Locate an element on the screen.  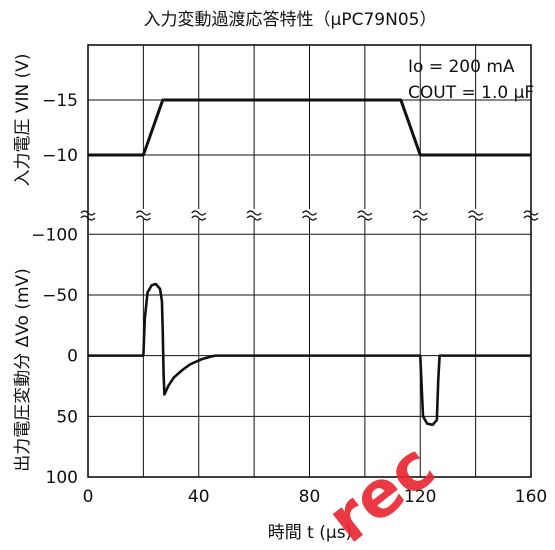
output-y-tick-label: −100 is located at coordinates (54, 235).